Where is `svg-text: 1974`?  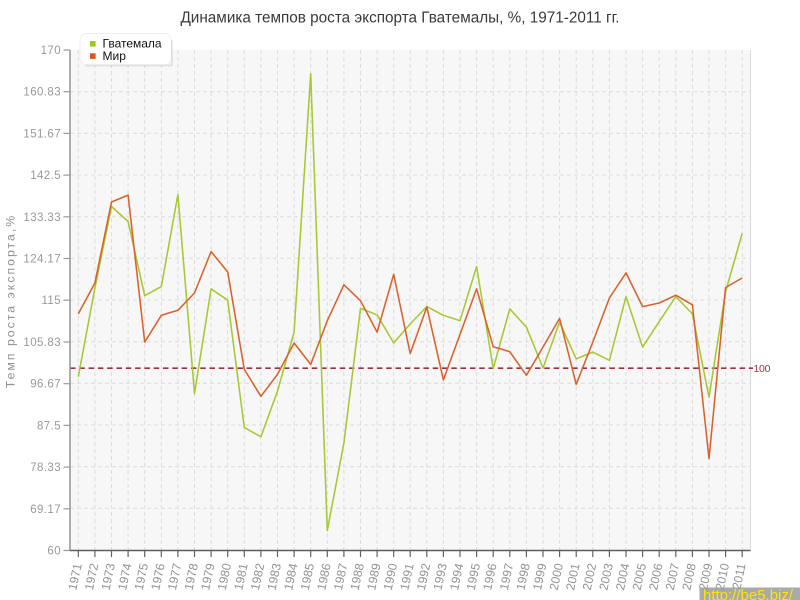
svg-text: 1974 is located at coordinates (124, 577).